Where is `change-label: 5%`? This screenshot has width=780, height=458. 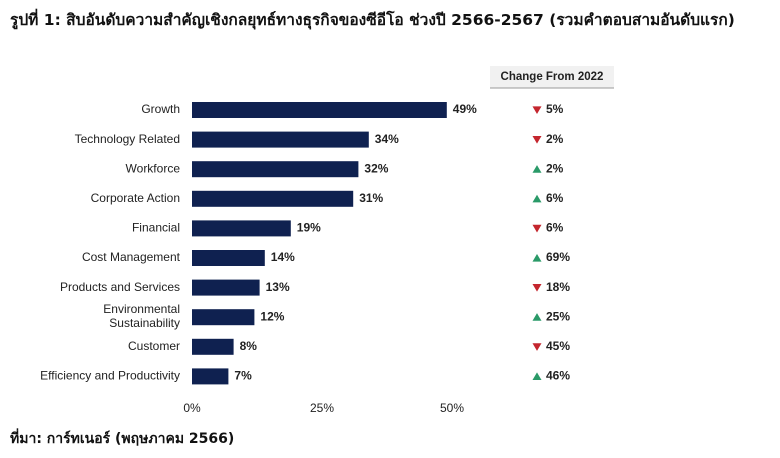
change-label: 5% is located at coordinates (555, 109).